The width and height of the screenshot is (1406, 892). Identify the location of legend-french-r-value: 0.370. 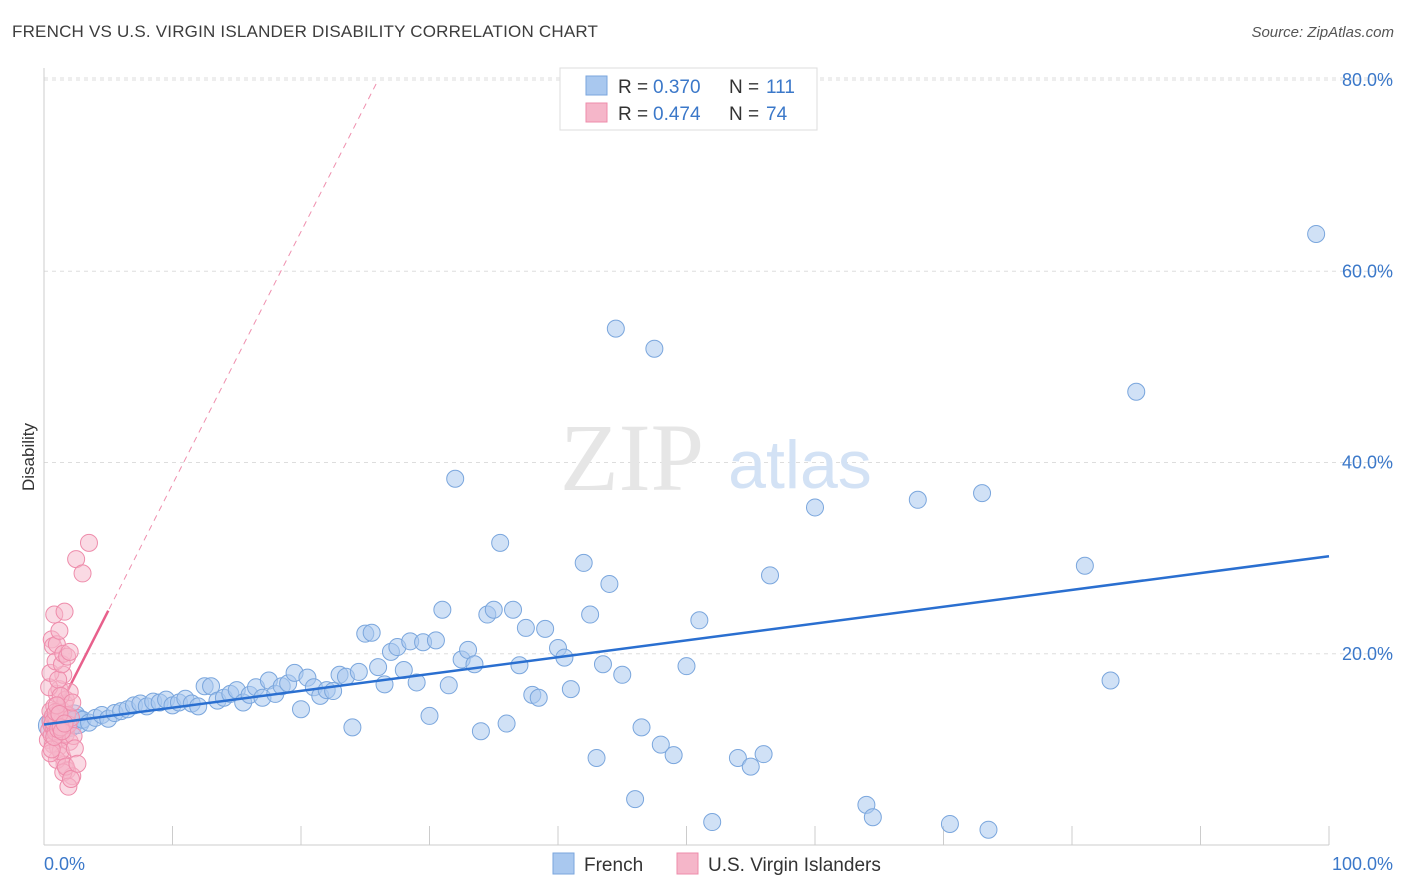
(677, 87).